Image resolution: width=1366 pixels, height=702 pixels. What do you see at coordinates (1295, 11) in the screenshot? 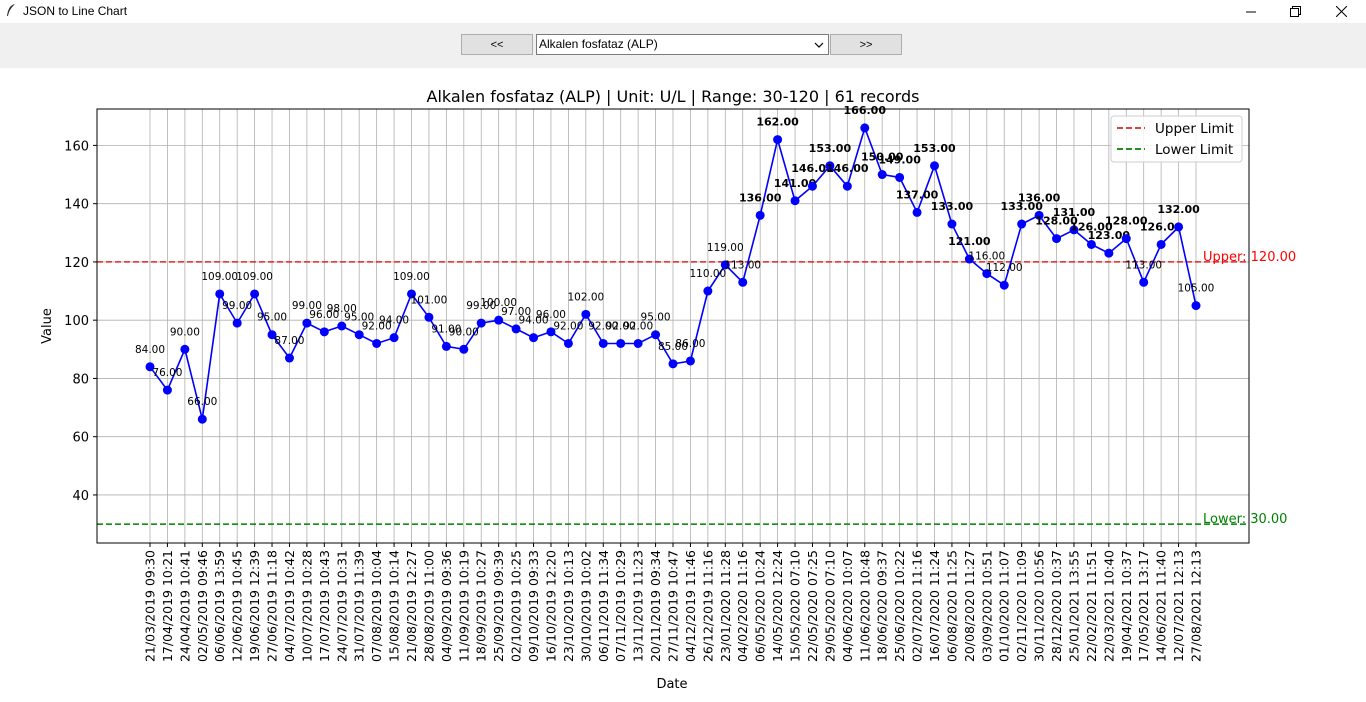
I see `restore-icon` at bounding box center [1295, 11].